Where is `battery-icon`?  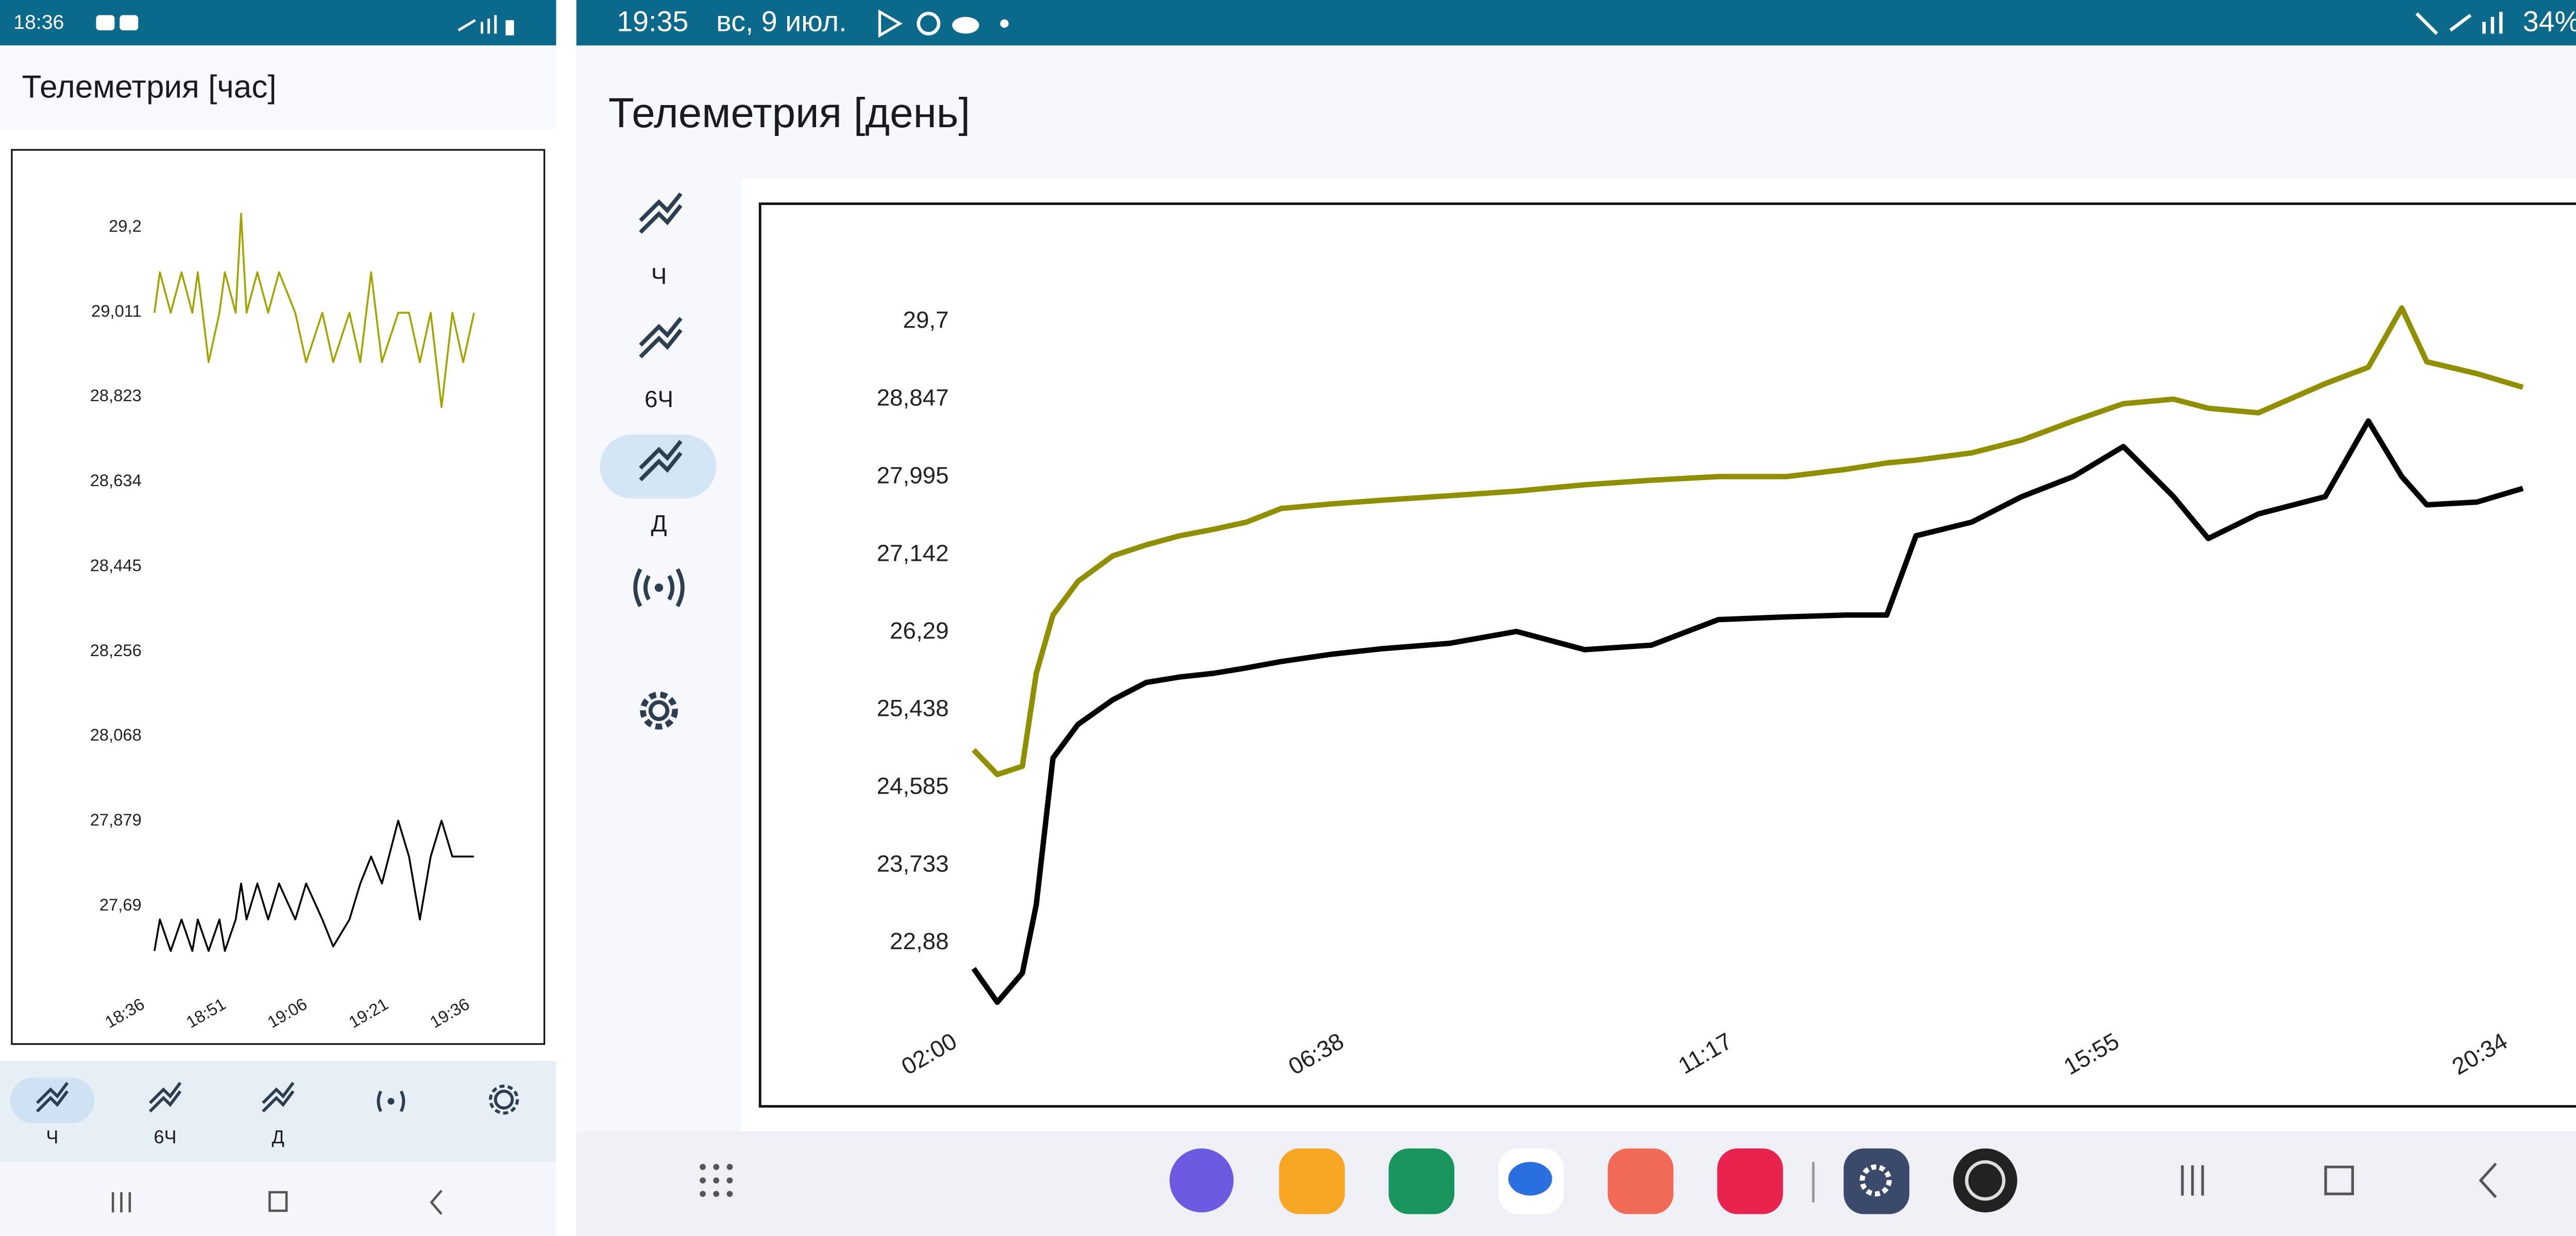 battery-icon is located at coordinates (509, 28).